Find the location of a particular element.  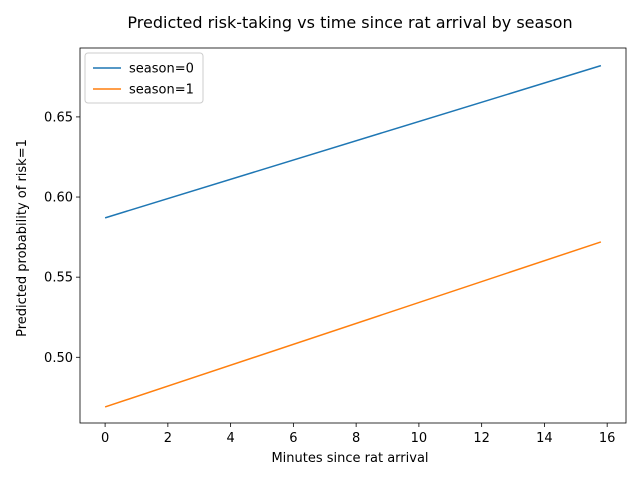

legend-box is located at coordinates (144, 78).